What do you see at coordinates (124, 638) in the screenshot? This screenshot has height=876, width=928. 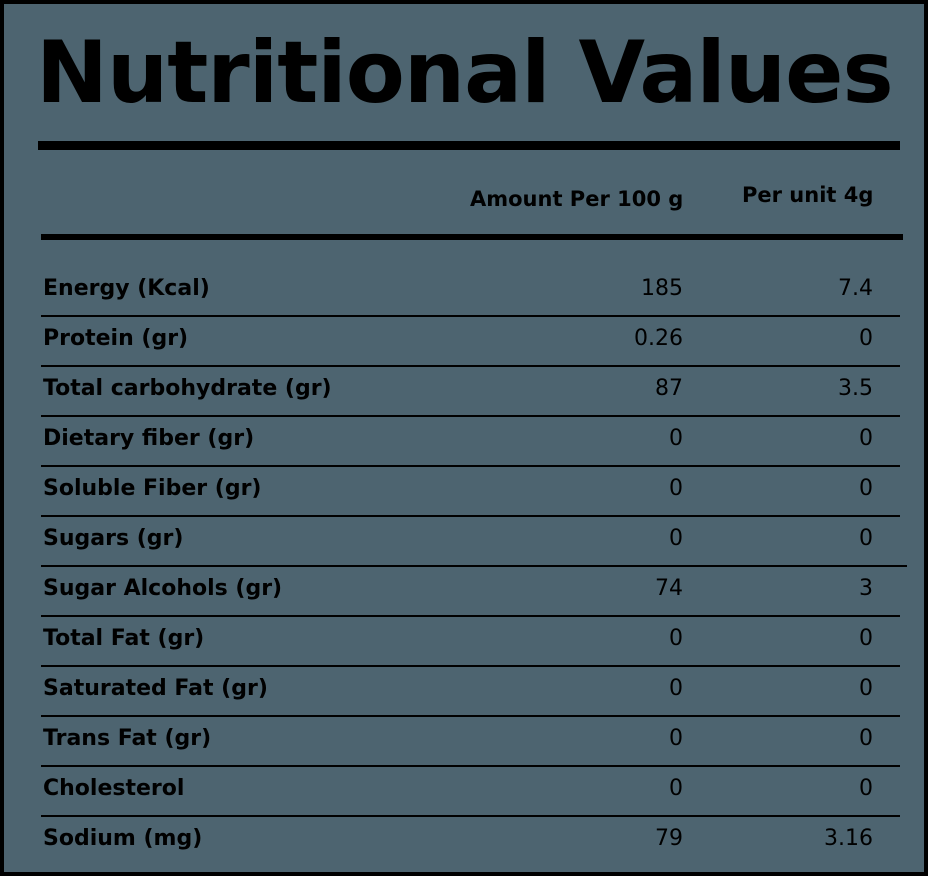 I see `row-label: Total Fat (gr)` at bounding box center [124, 638].